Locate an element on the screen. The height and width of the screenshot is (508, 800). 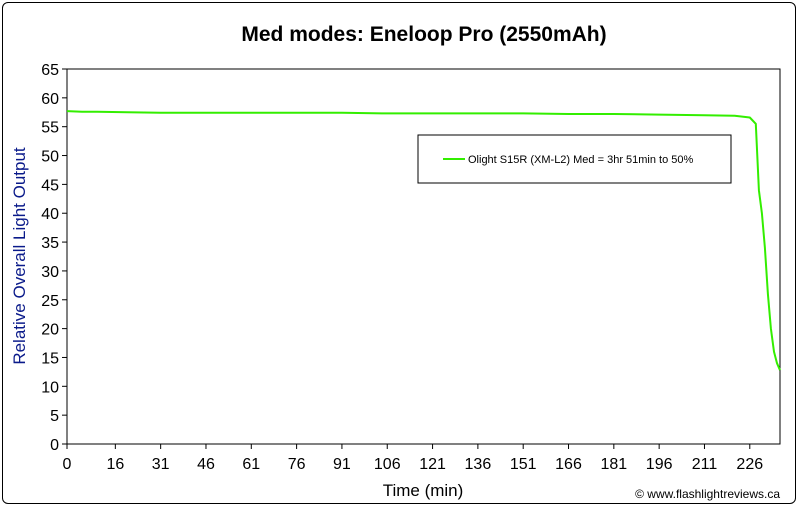
y-tick-label: 35 is located at coordinates (50, 243).